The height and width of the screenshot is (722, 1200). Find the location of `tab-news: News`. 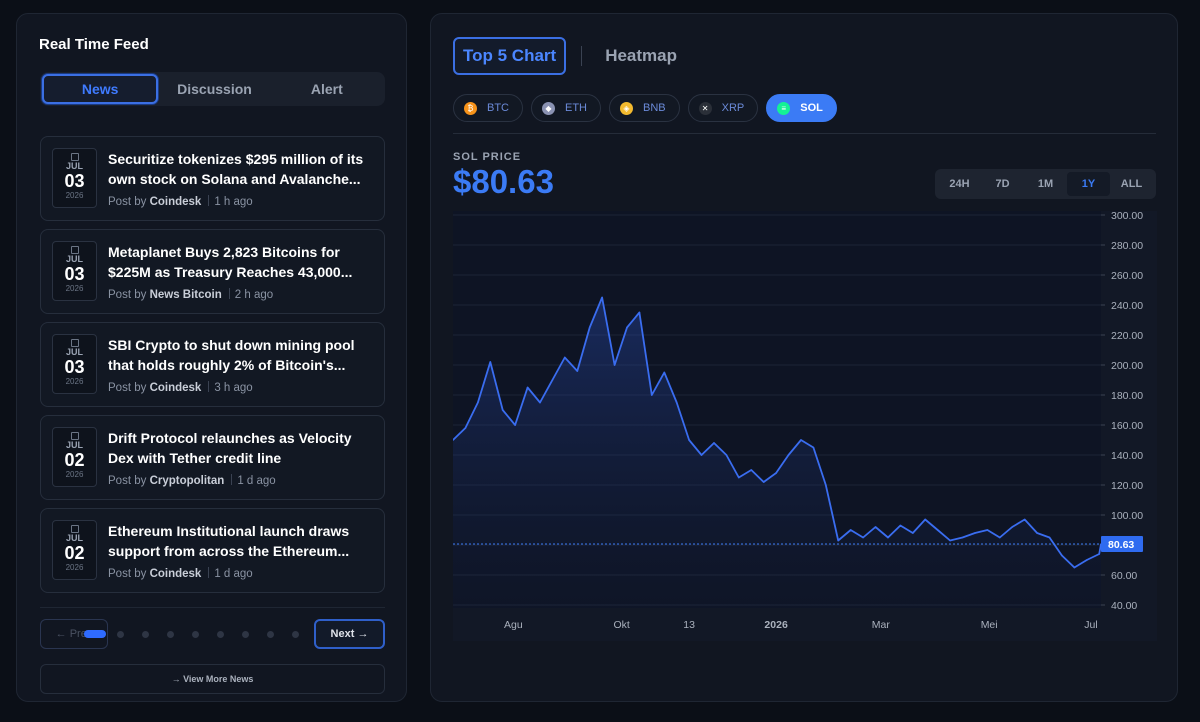

tab-news: News is located at coordinates (100, 89).